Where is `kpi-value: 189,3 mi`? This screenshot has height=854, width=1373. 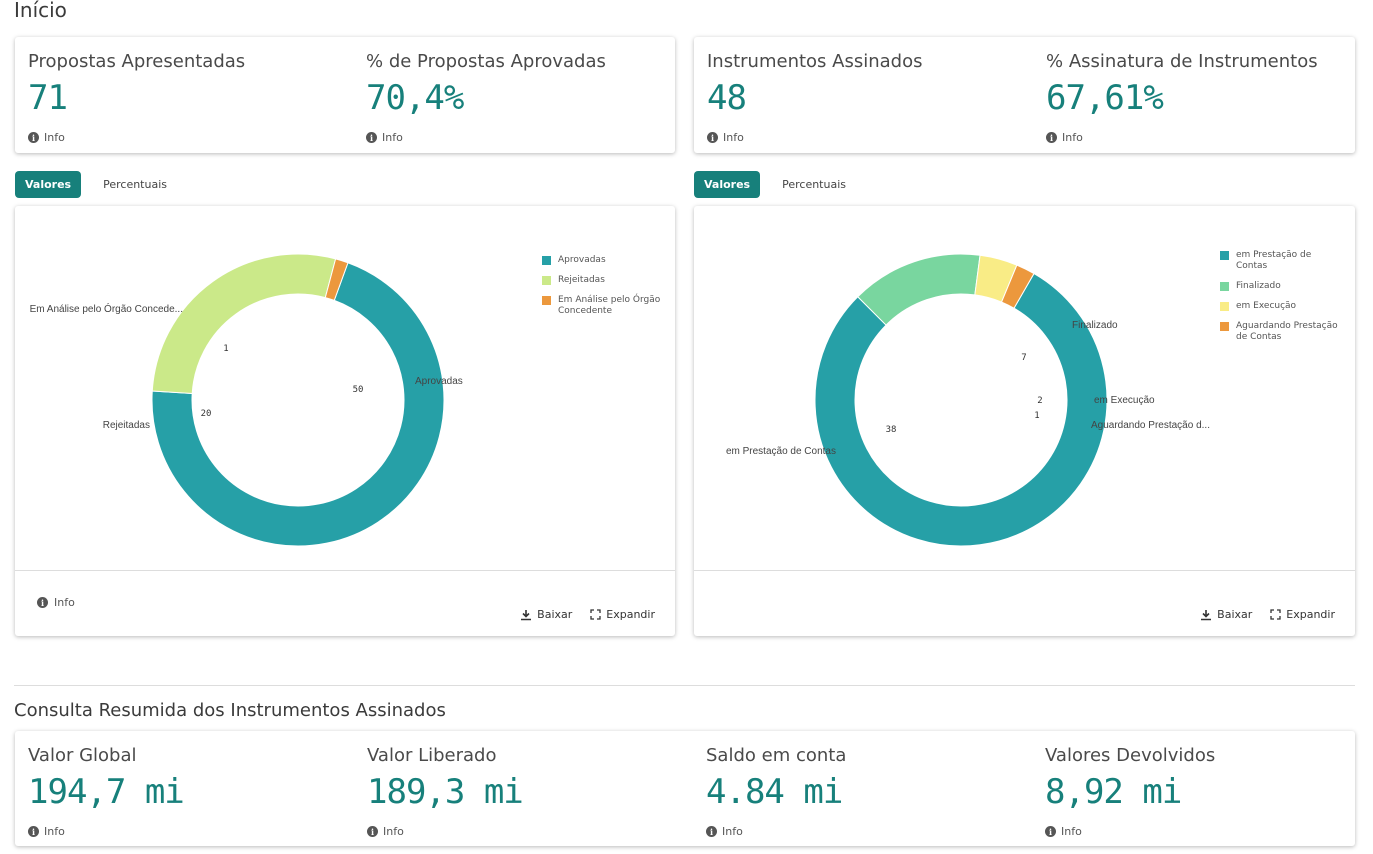 kpi-value: 189,3 mi is located at coordinates (445, 792).